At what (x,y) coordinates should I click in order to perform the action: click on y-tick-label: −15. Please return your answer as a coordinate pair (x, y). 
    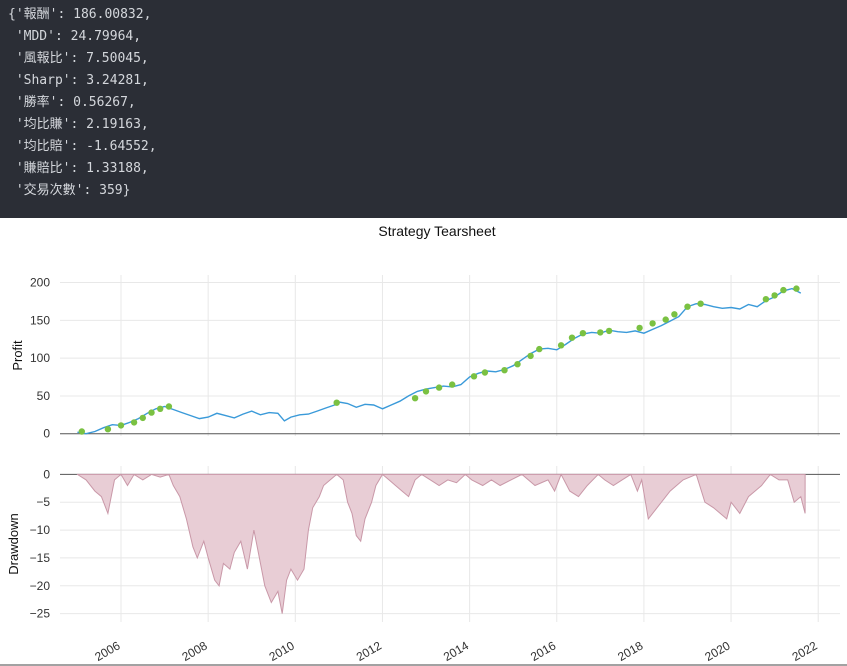
    Looking at the image, I should click on (40, 558).